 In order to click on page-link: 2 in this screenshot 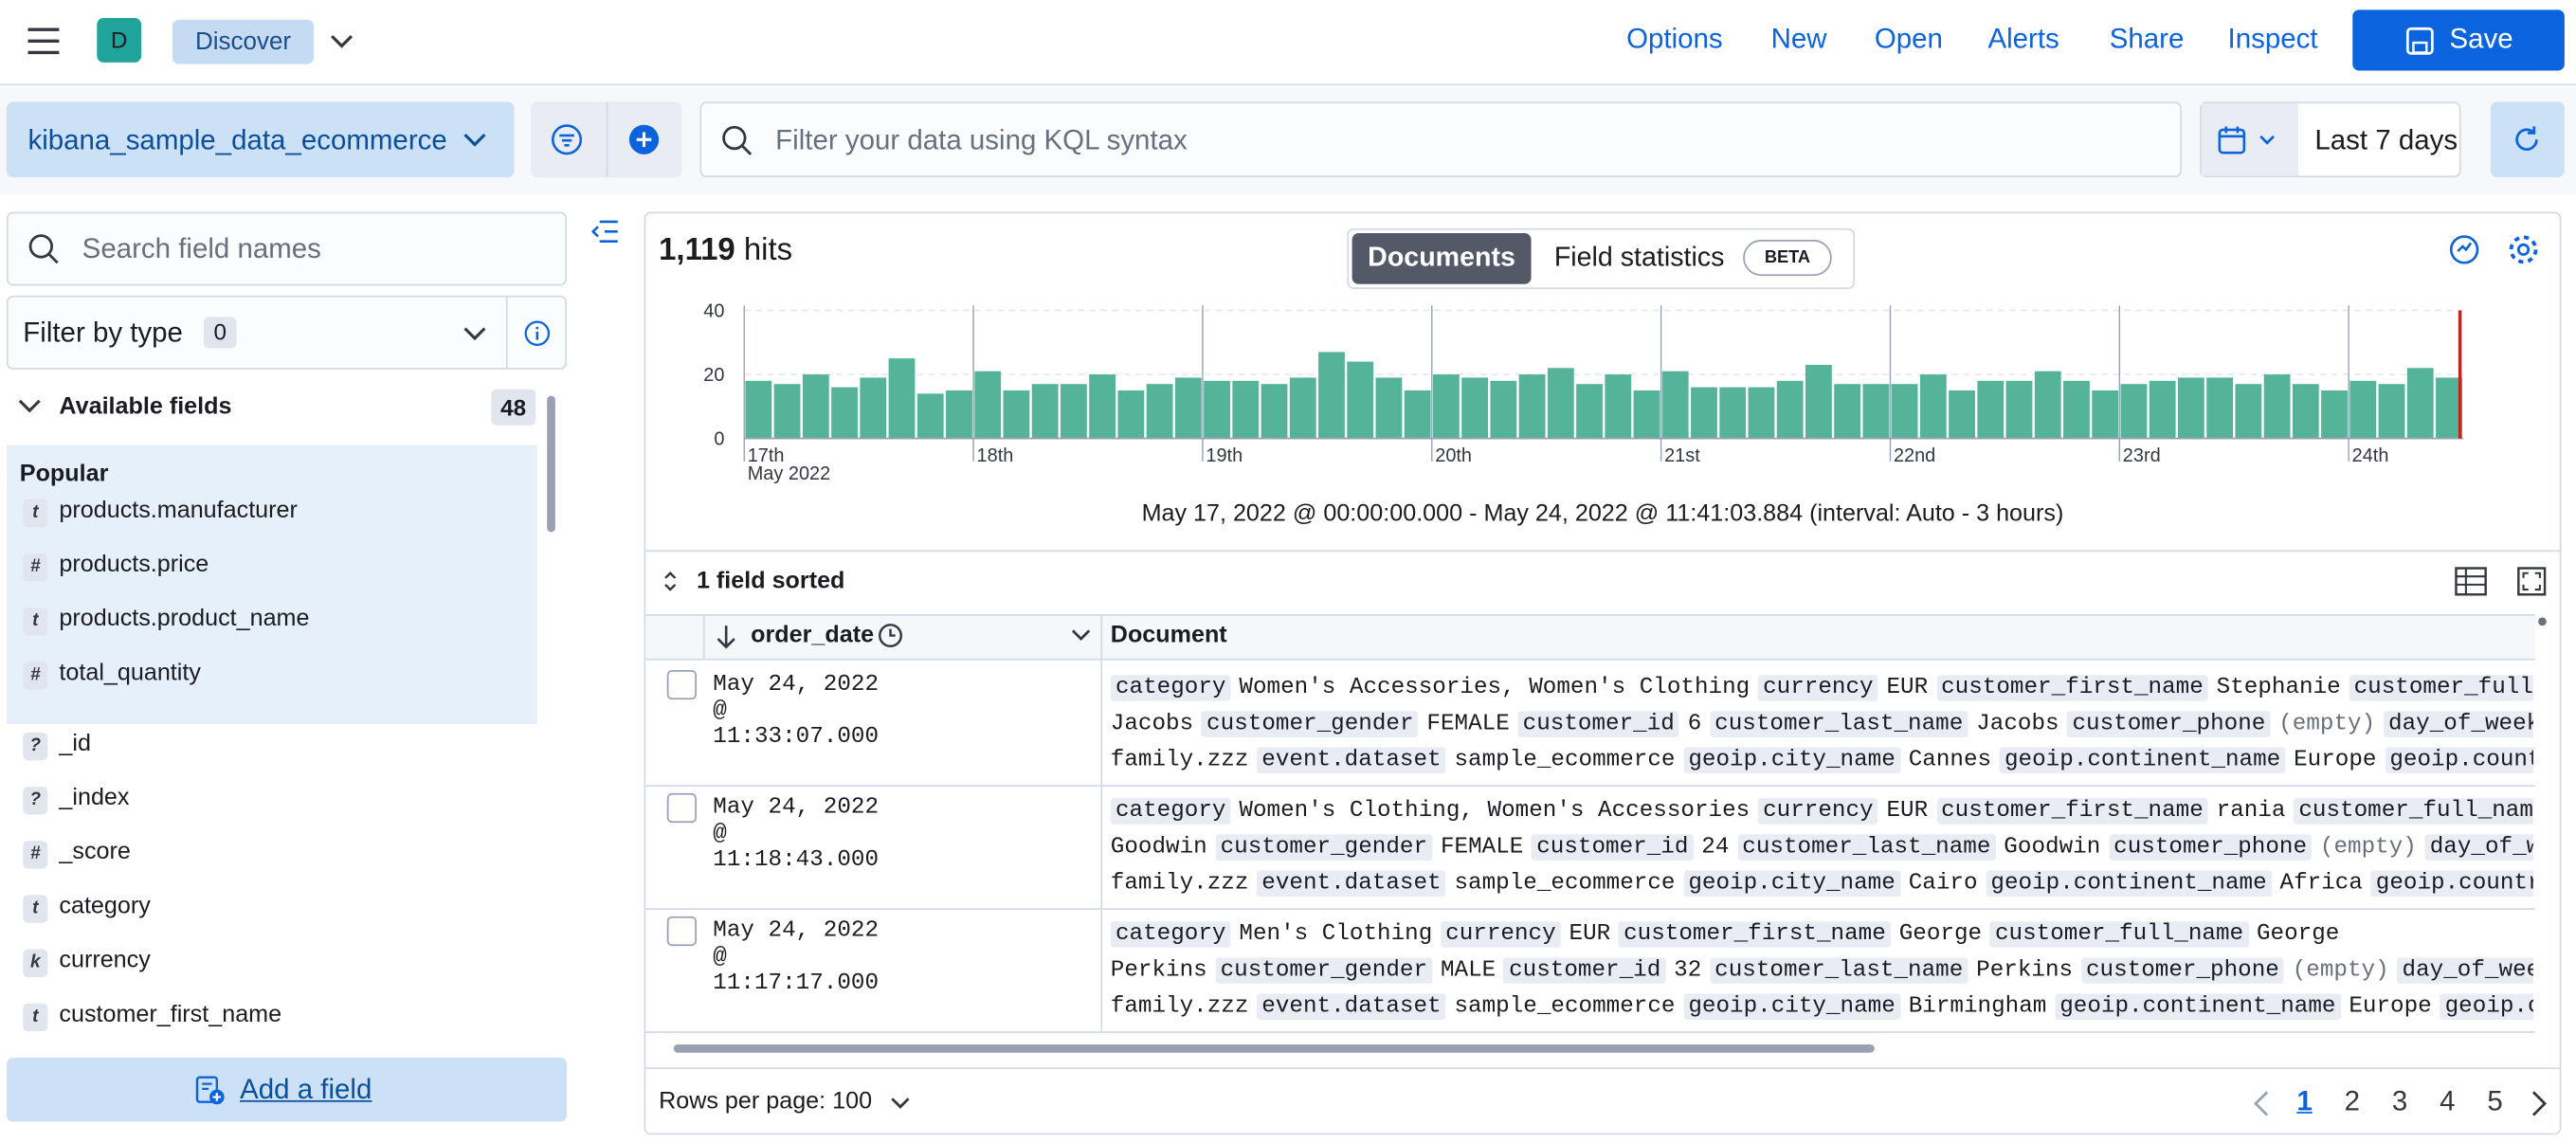, I will do `click(2352, 1101)`.